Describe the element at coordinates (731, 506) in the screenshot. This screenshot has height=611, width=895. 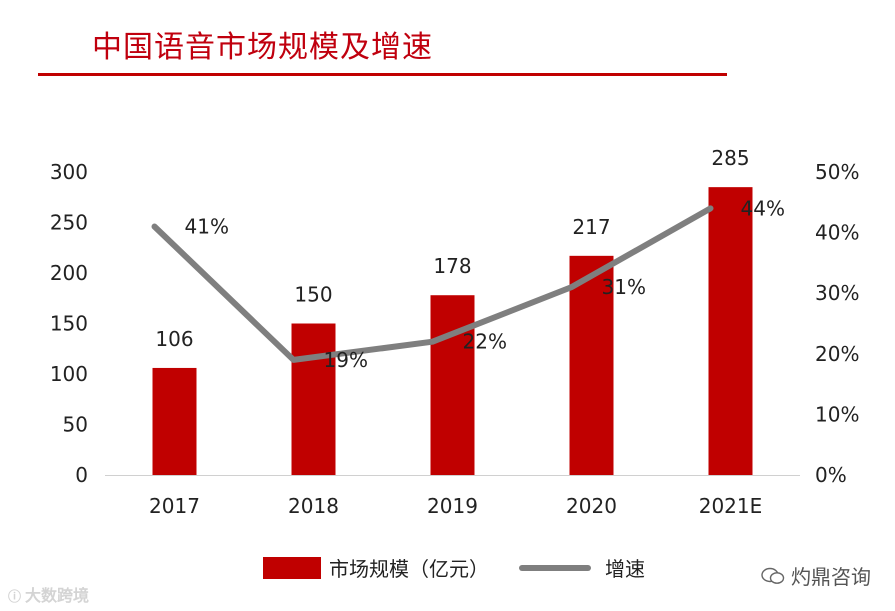
I see `x-axis-tick-label: 2021E` at that location.